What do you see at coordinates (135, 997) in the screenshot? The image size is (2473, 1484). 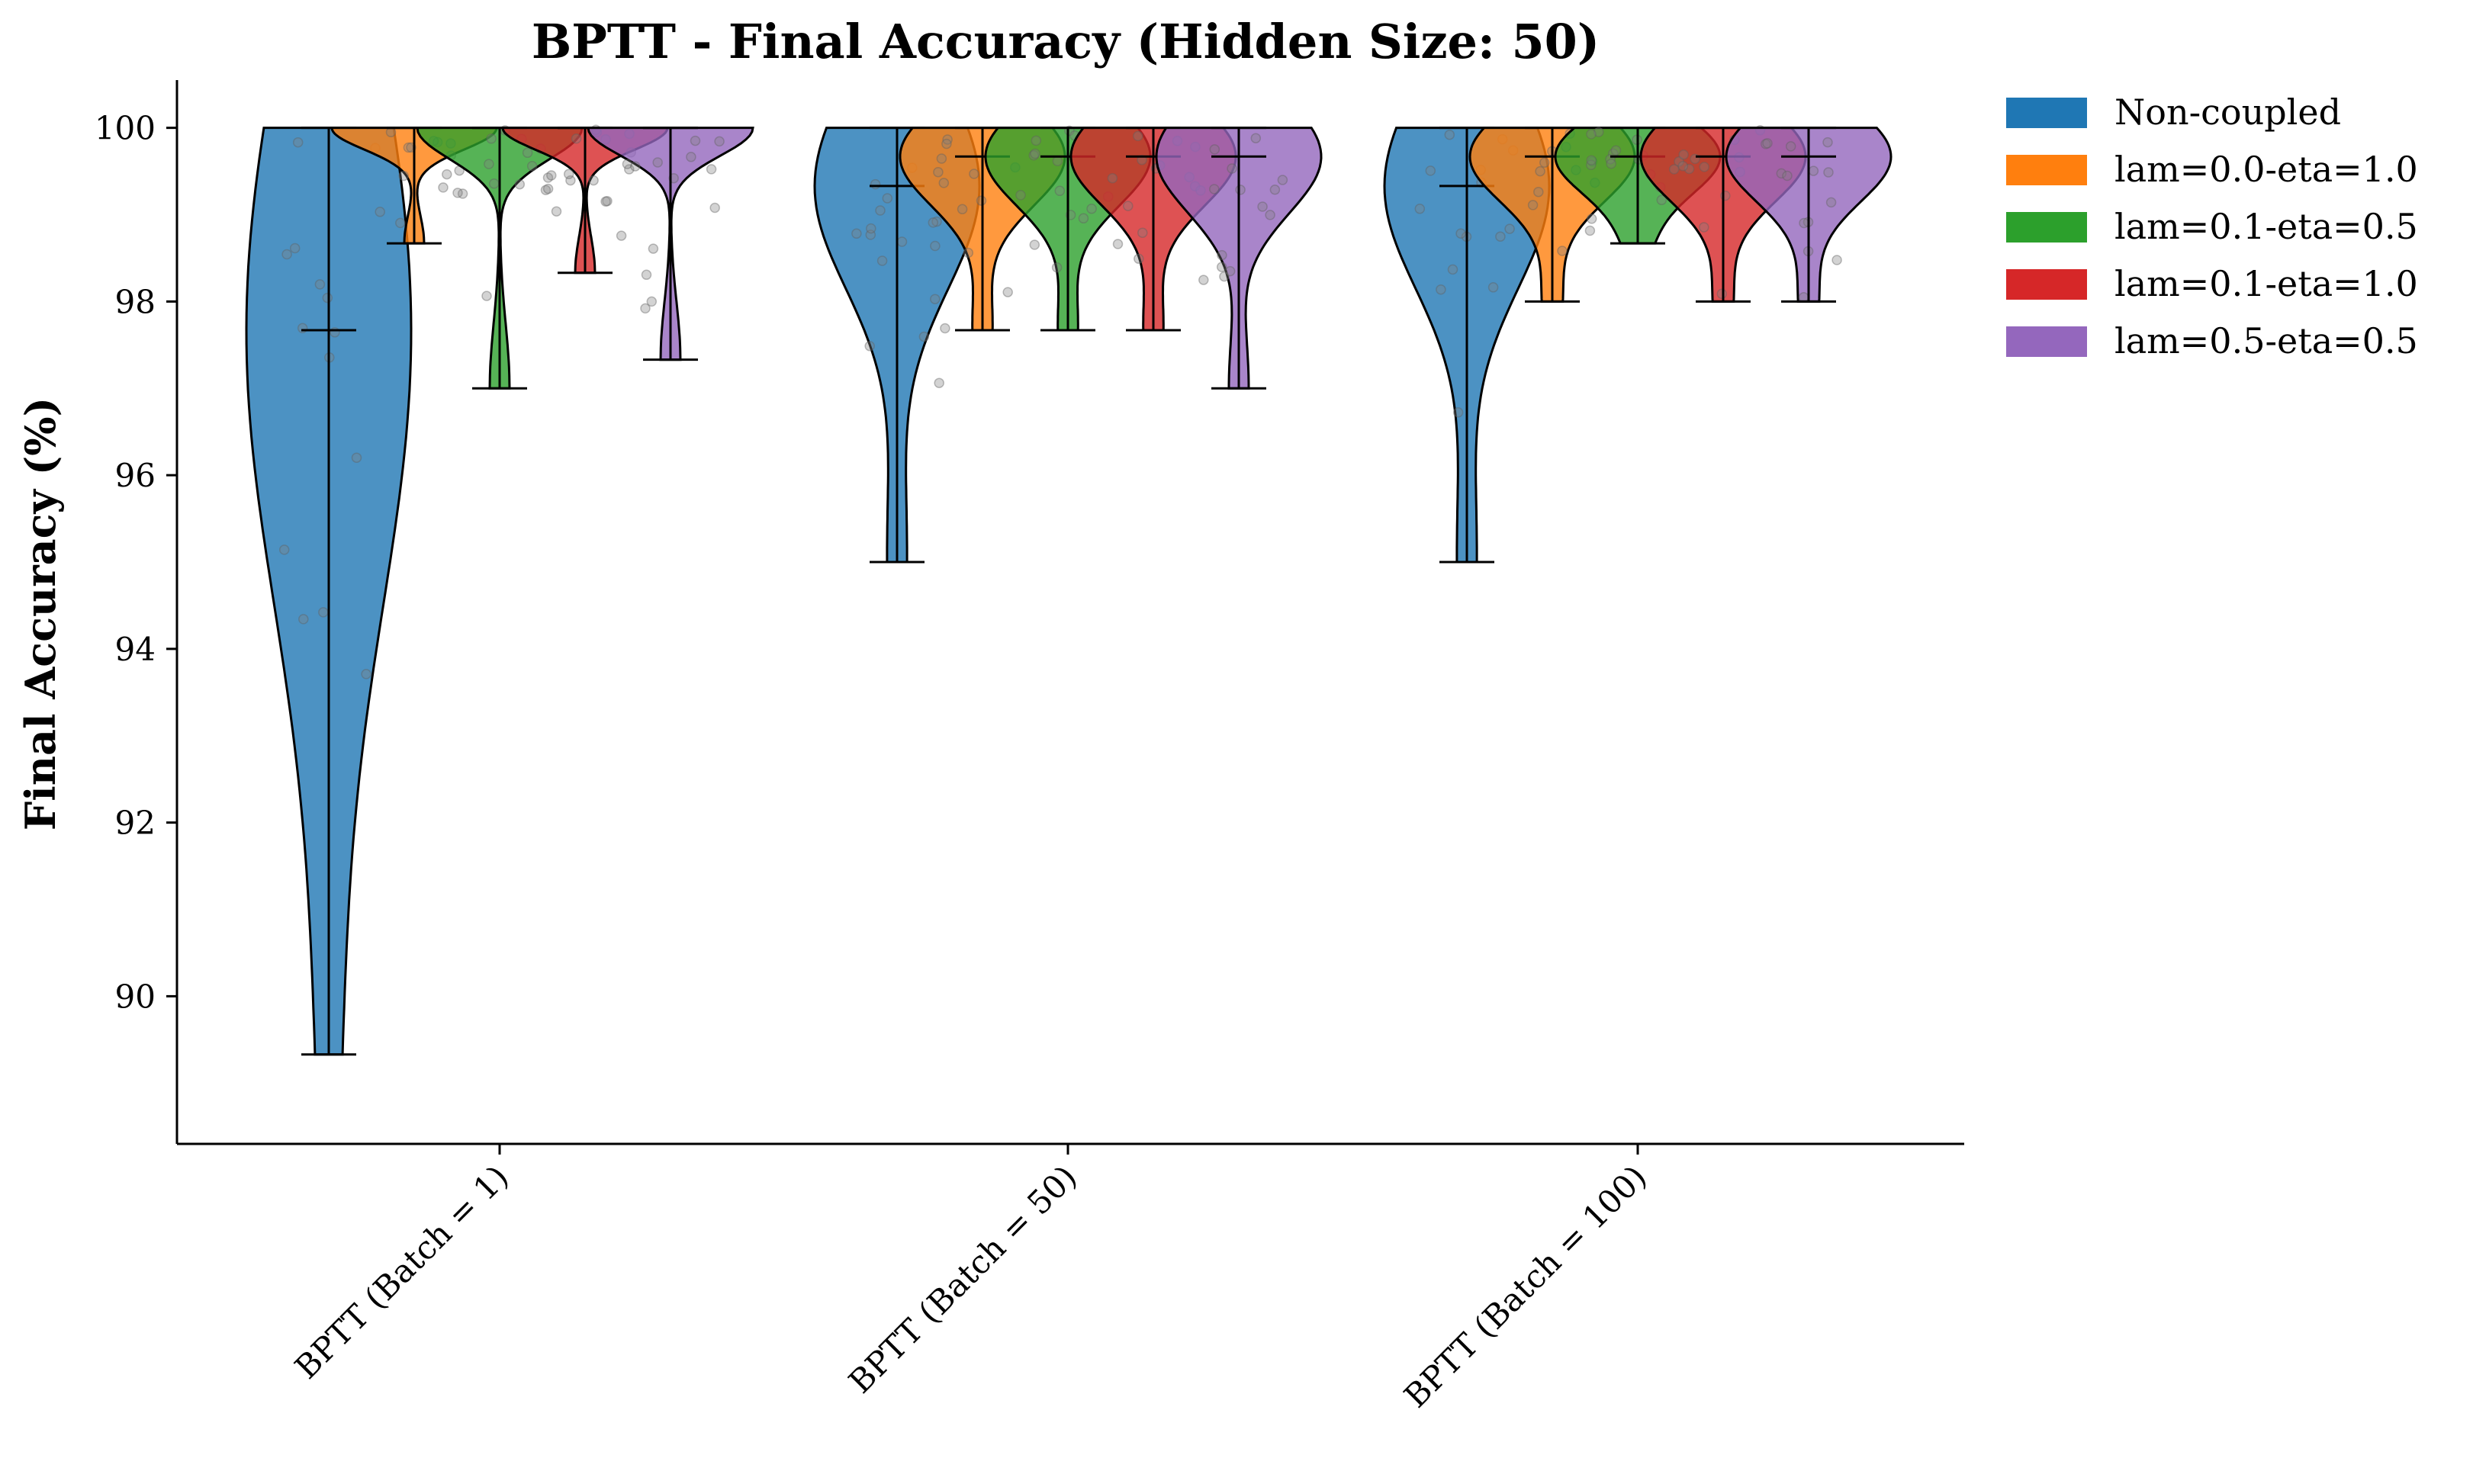 I see `y-tick-label: 90` at bounding box center [135, 997].